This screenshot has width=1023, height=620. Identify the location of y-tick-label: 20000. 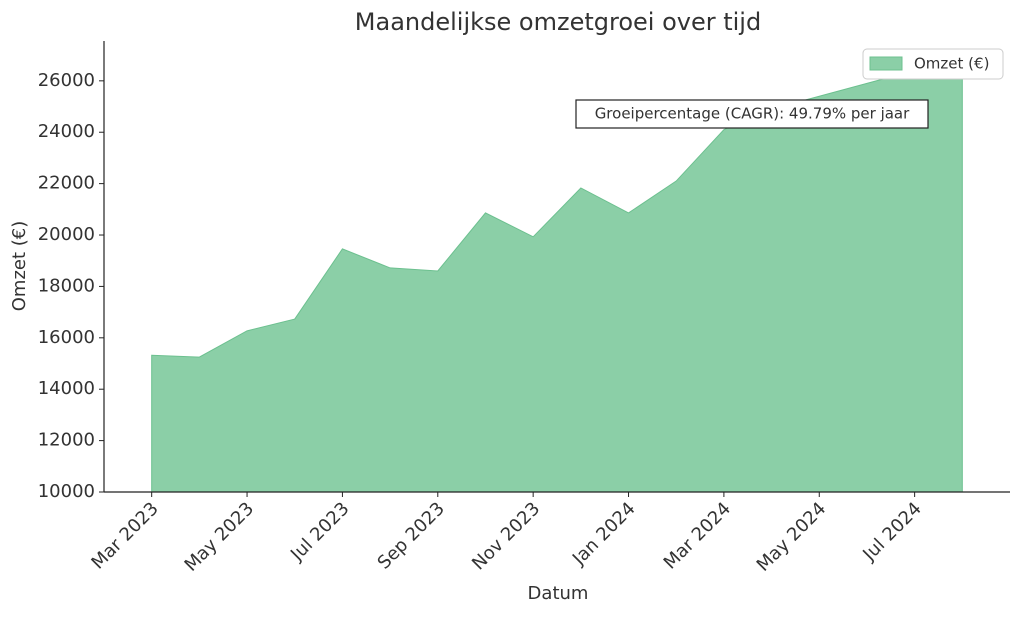
(66, 234).